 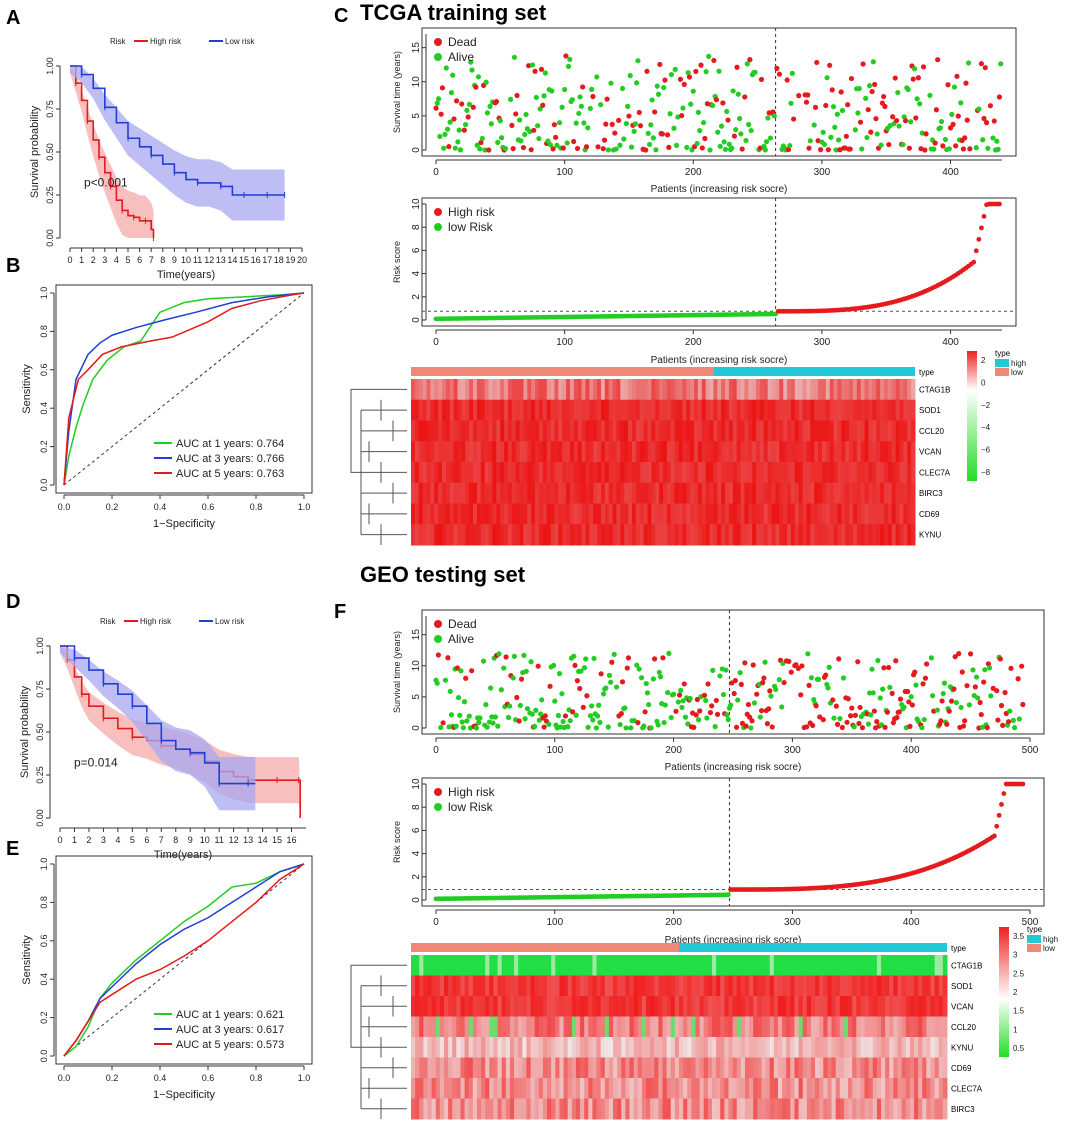 I want to click on legend-label-dead: Dead, so click(x=462, y=624).